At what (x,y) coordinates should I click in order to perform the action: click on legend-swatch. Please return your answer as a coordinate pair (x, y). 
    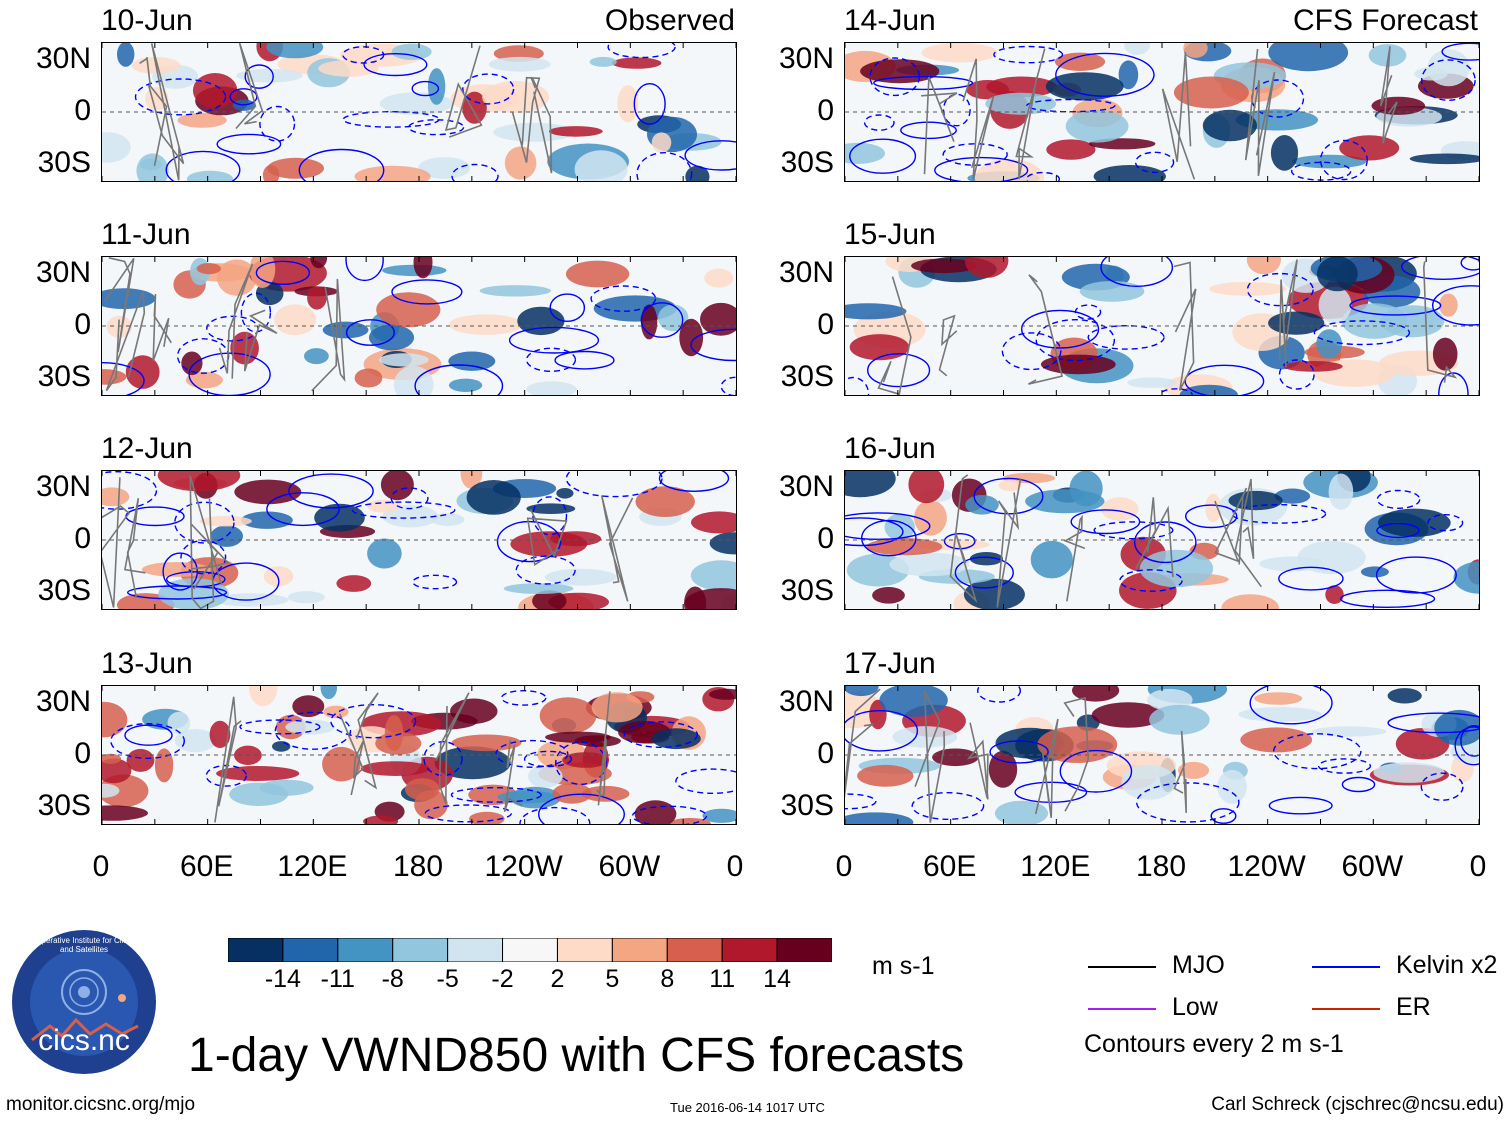
    Looking at the image, I should click on (1122, 967).